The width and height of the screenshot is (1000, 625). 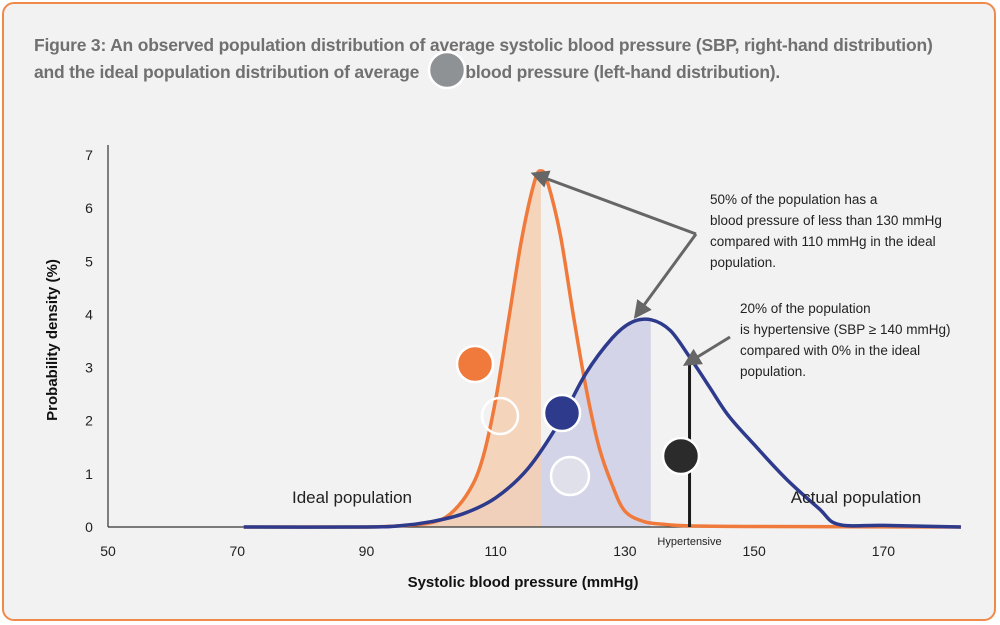 What do you see at coordinates (794, 199) in the screenshot?
I see `annotation-1-line: 50% of the population has a` at bounding box center [794, 199].